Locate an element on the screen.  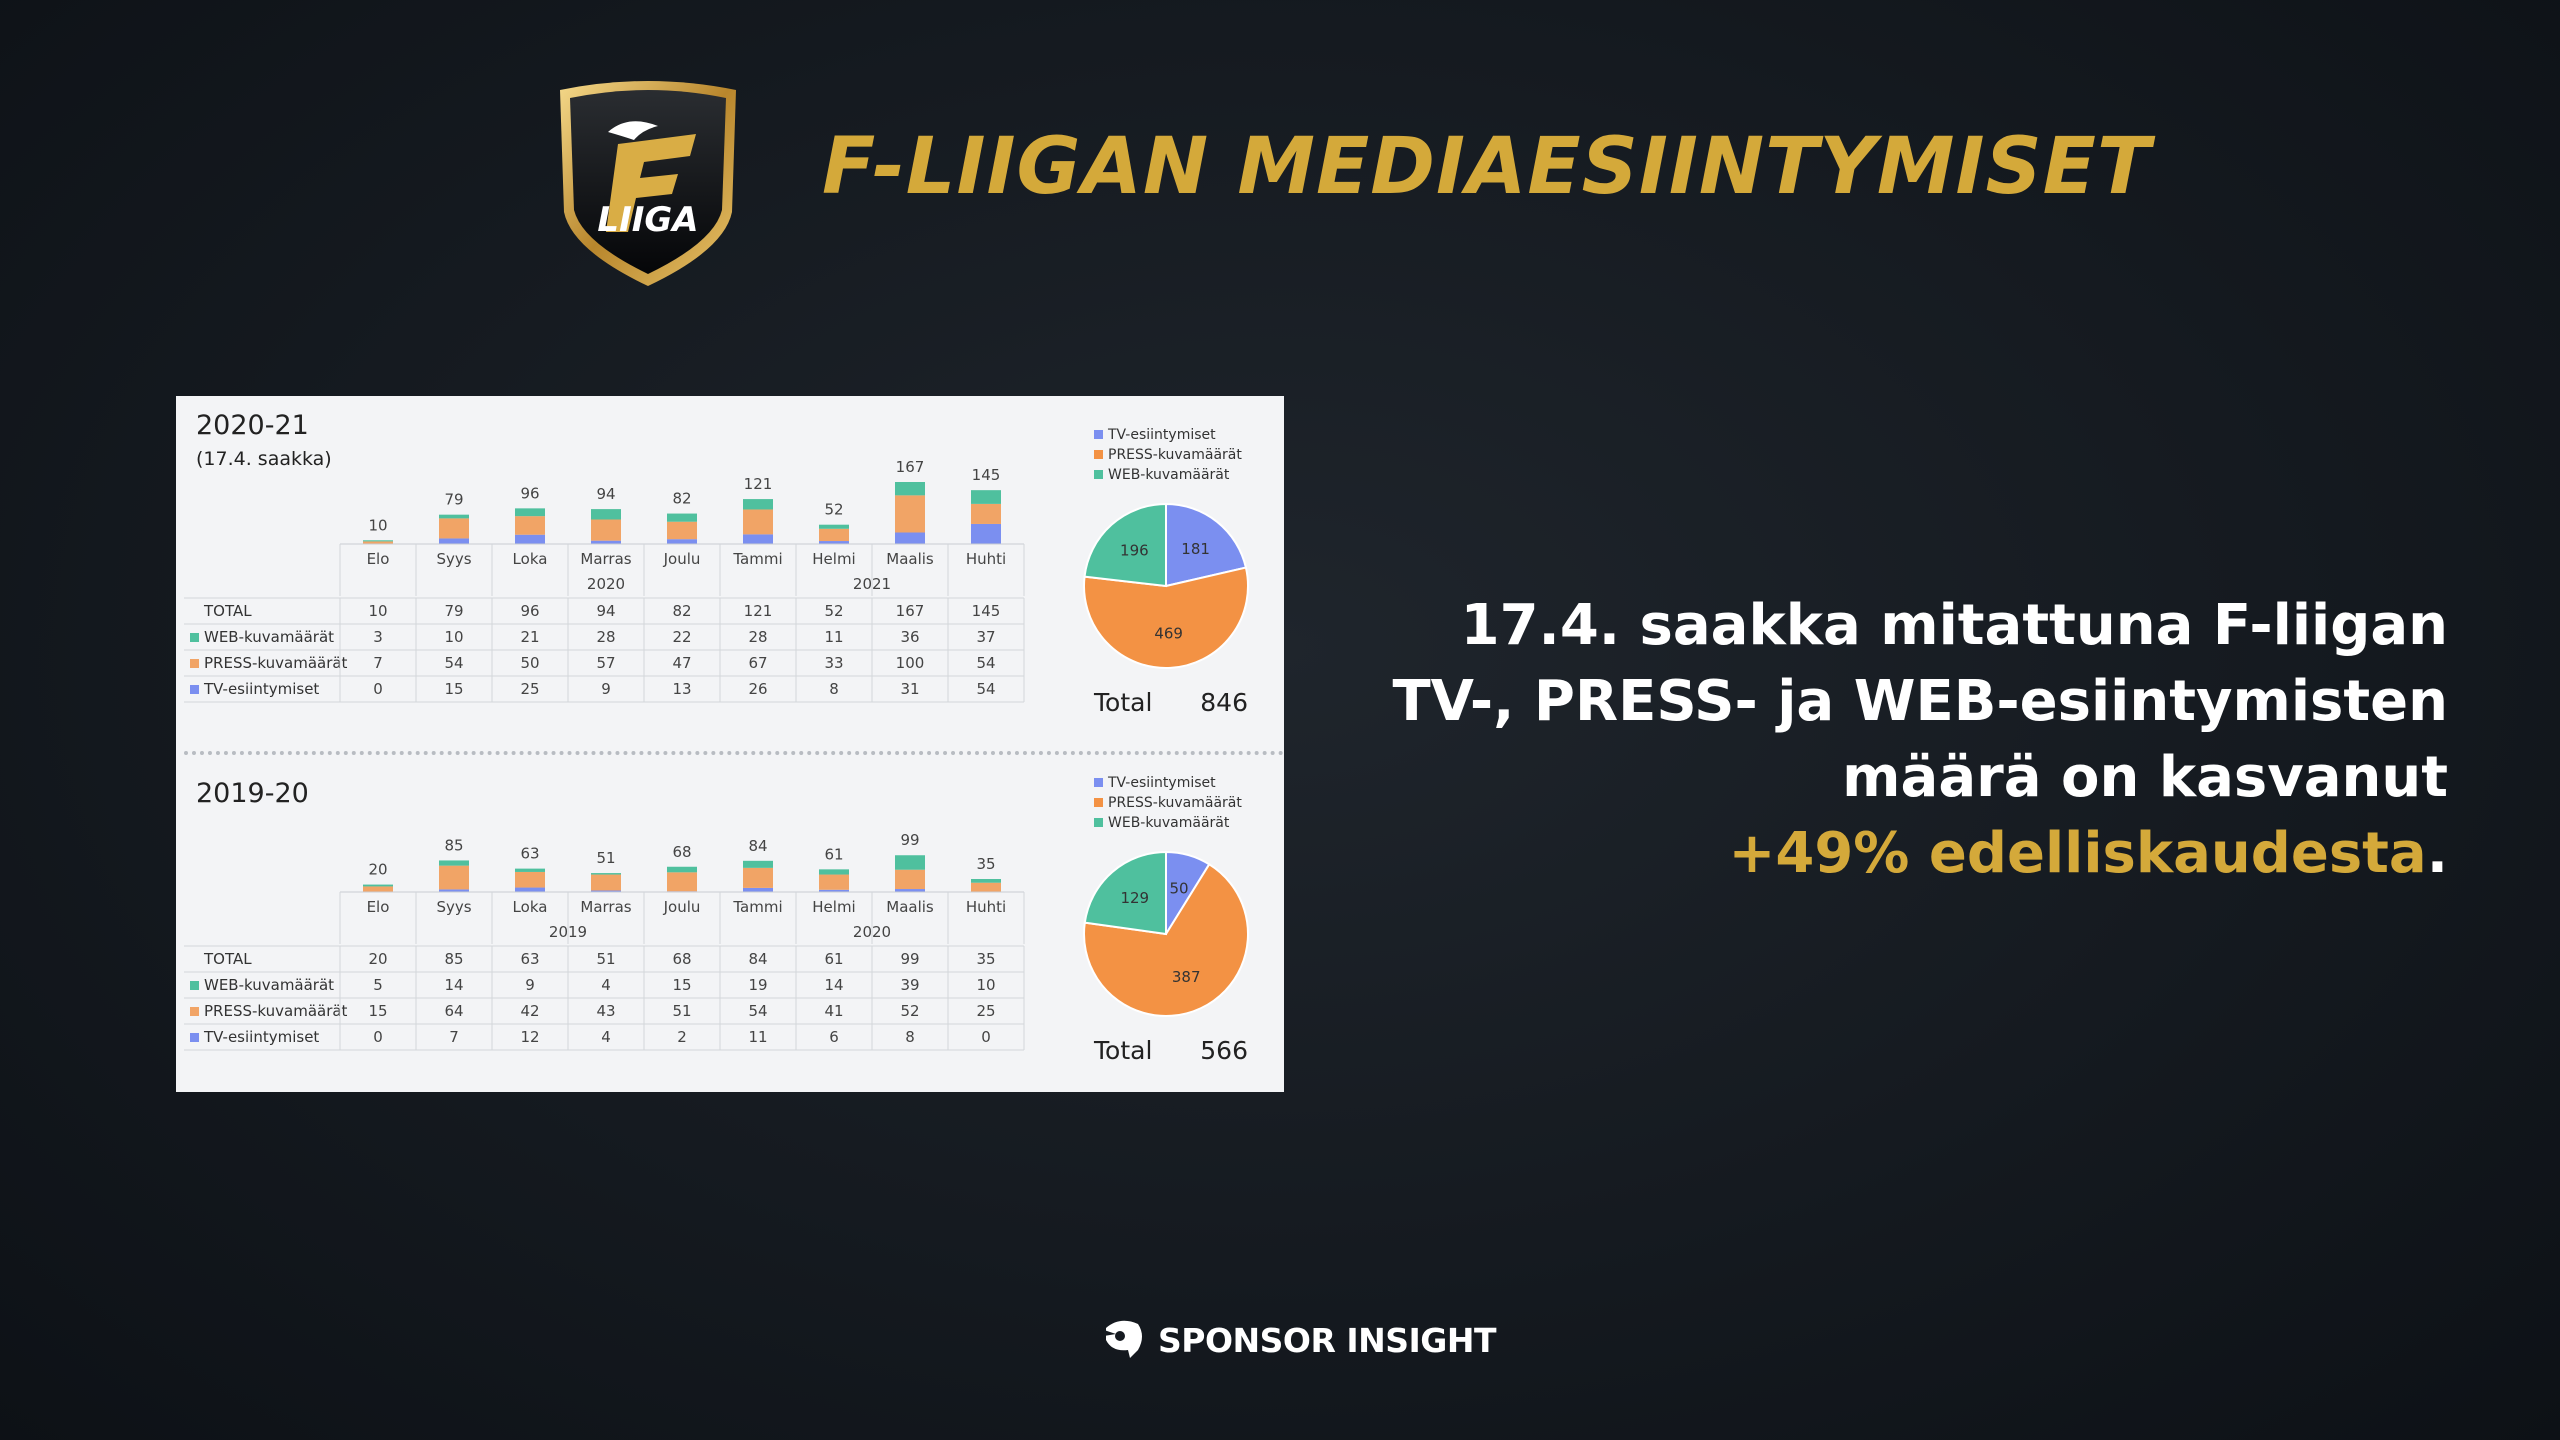
bar-total-label: 20 is located at coordinates (377, 870).